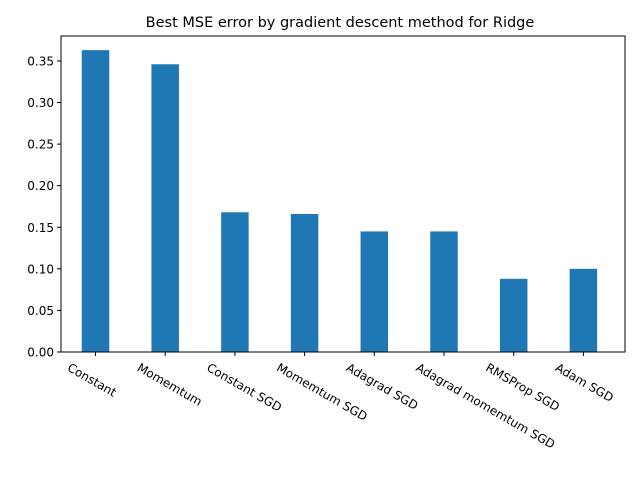  Describe the element at coordinates (40, 145) in the screenshot. I see `y-tick-label: 0.25` at that location.